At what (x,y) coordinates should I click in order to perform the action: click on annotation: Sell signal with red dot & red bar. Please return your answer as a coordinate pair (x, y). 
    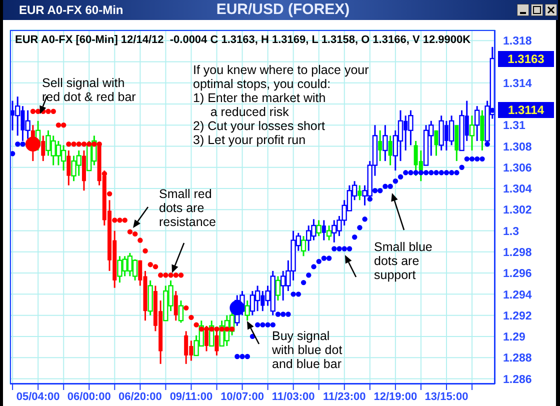
    Looking at the image, I should click on (89, 90).